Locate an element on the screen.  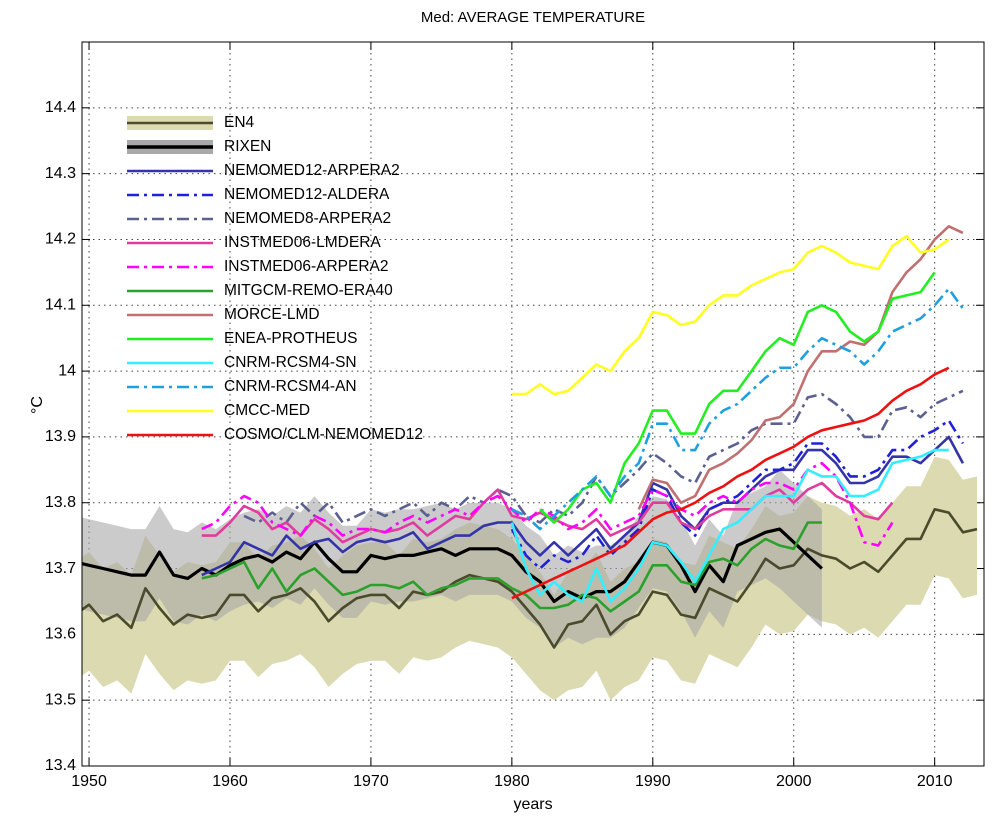
legend-label: CNRM-RCSM4-SN is located at coordinates (290, 362).